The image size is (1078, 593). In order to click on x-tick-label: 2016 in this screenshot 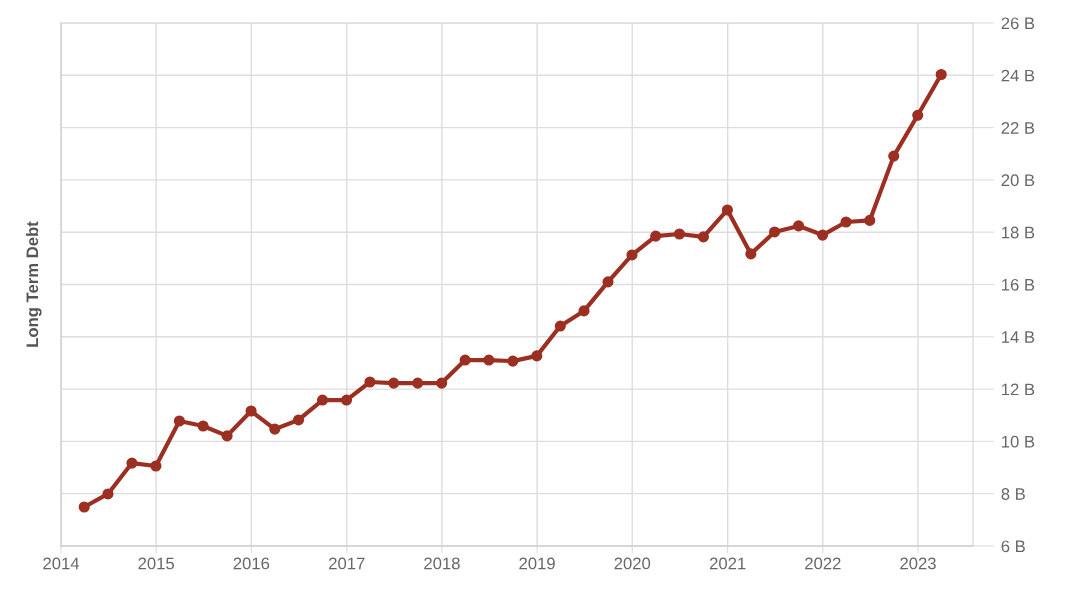, I will do `click(251, 563)`.